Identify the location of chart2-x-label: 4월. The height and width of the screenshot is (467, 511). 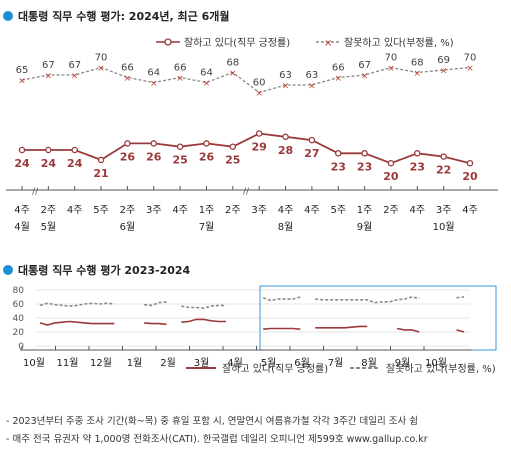
(235, 363).